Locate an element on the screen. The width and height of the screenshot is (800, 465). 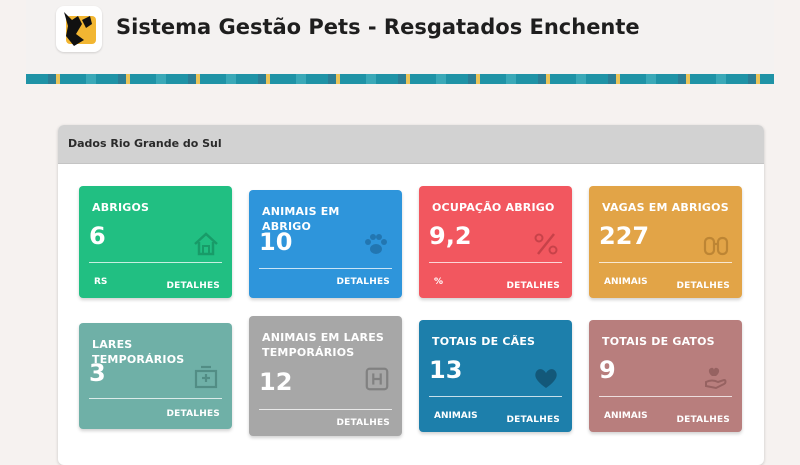
binoculars-icon is located at coordinates (716, 246).